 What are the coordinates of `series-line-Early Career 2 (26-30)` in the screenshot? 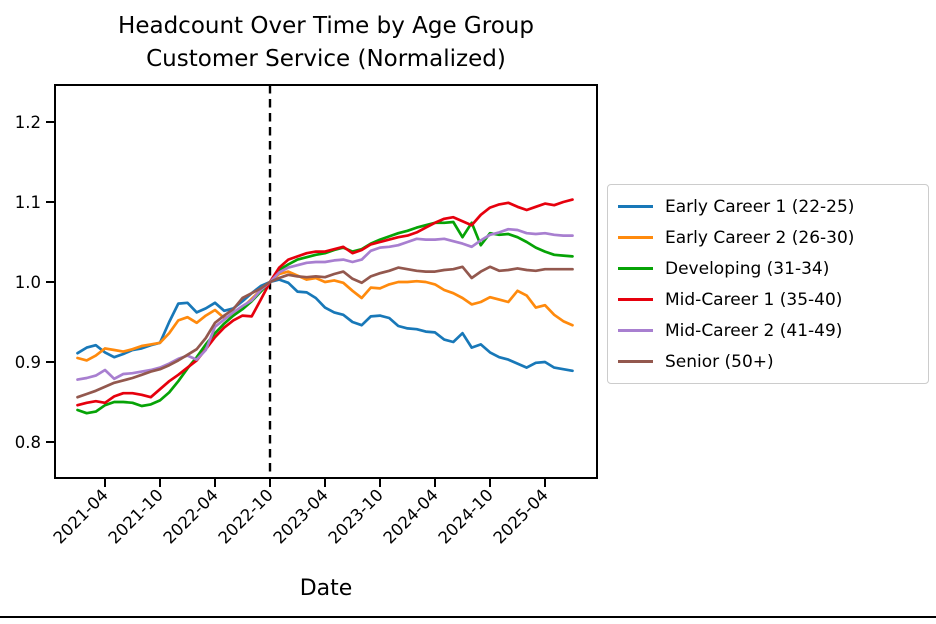 It's located at (325, 316).